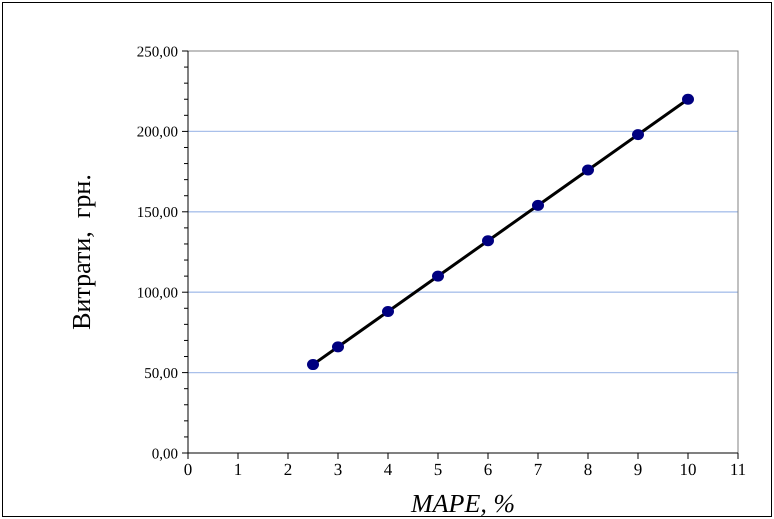 The width and height of the screenshot is (774, 519). What do you see at coordinates (488, 469) in the screenshot?
I see `x-tick-label: 6` at bounding box center [488, 469].